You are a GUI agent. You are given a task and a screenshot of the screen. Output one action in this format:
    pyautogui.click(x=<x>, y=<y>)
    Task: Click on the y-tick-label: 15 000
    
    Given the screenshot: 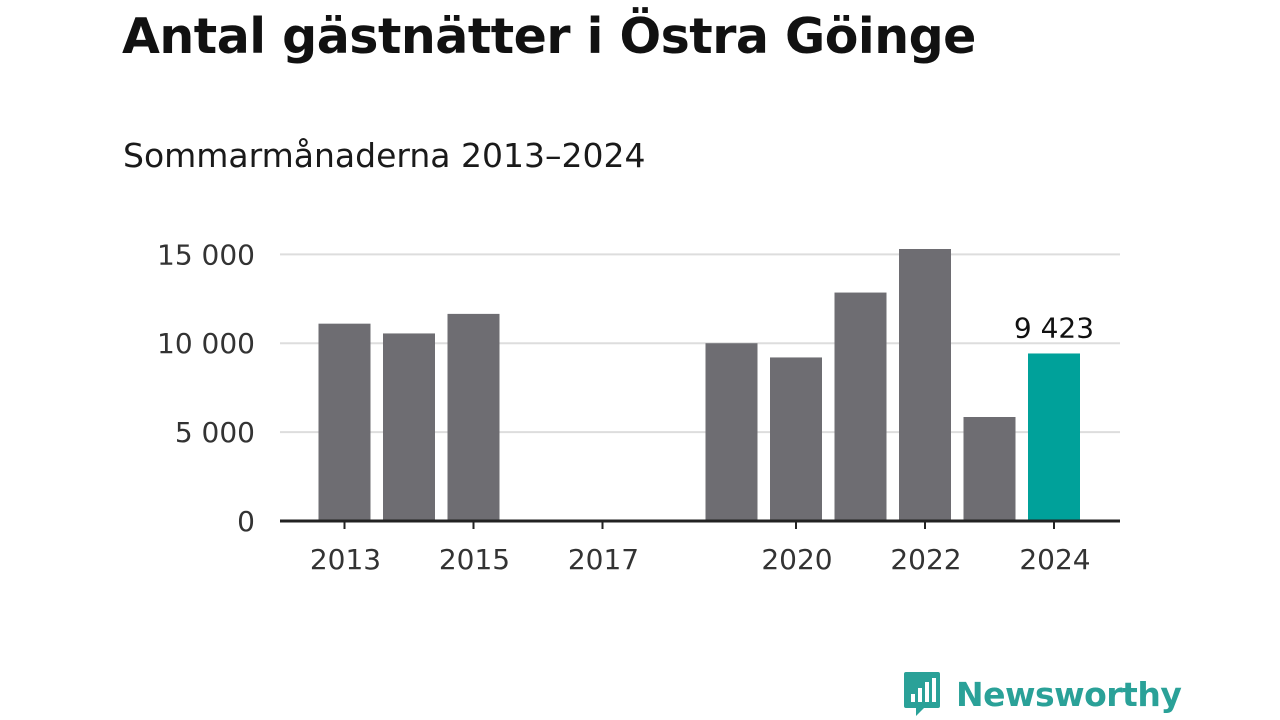 What is the action you would take?
    pyautogui.click(x=206, y=254)
    